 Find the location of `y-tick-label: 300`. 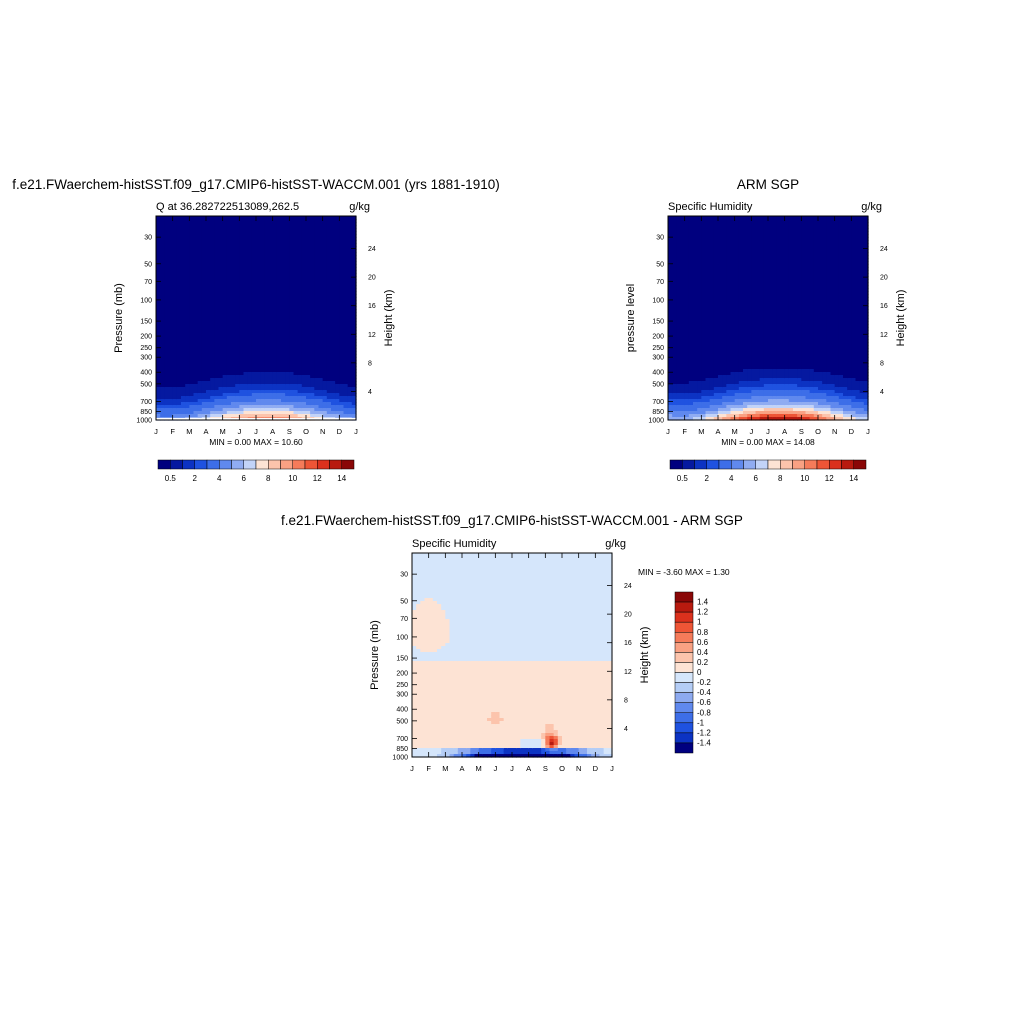

y-tick-label: 300 is located at coordinates (146, 358).